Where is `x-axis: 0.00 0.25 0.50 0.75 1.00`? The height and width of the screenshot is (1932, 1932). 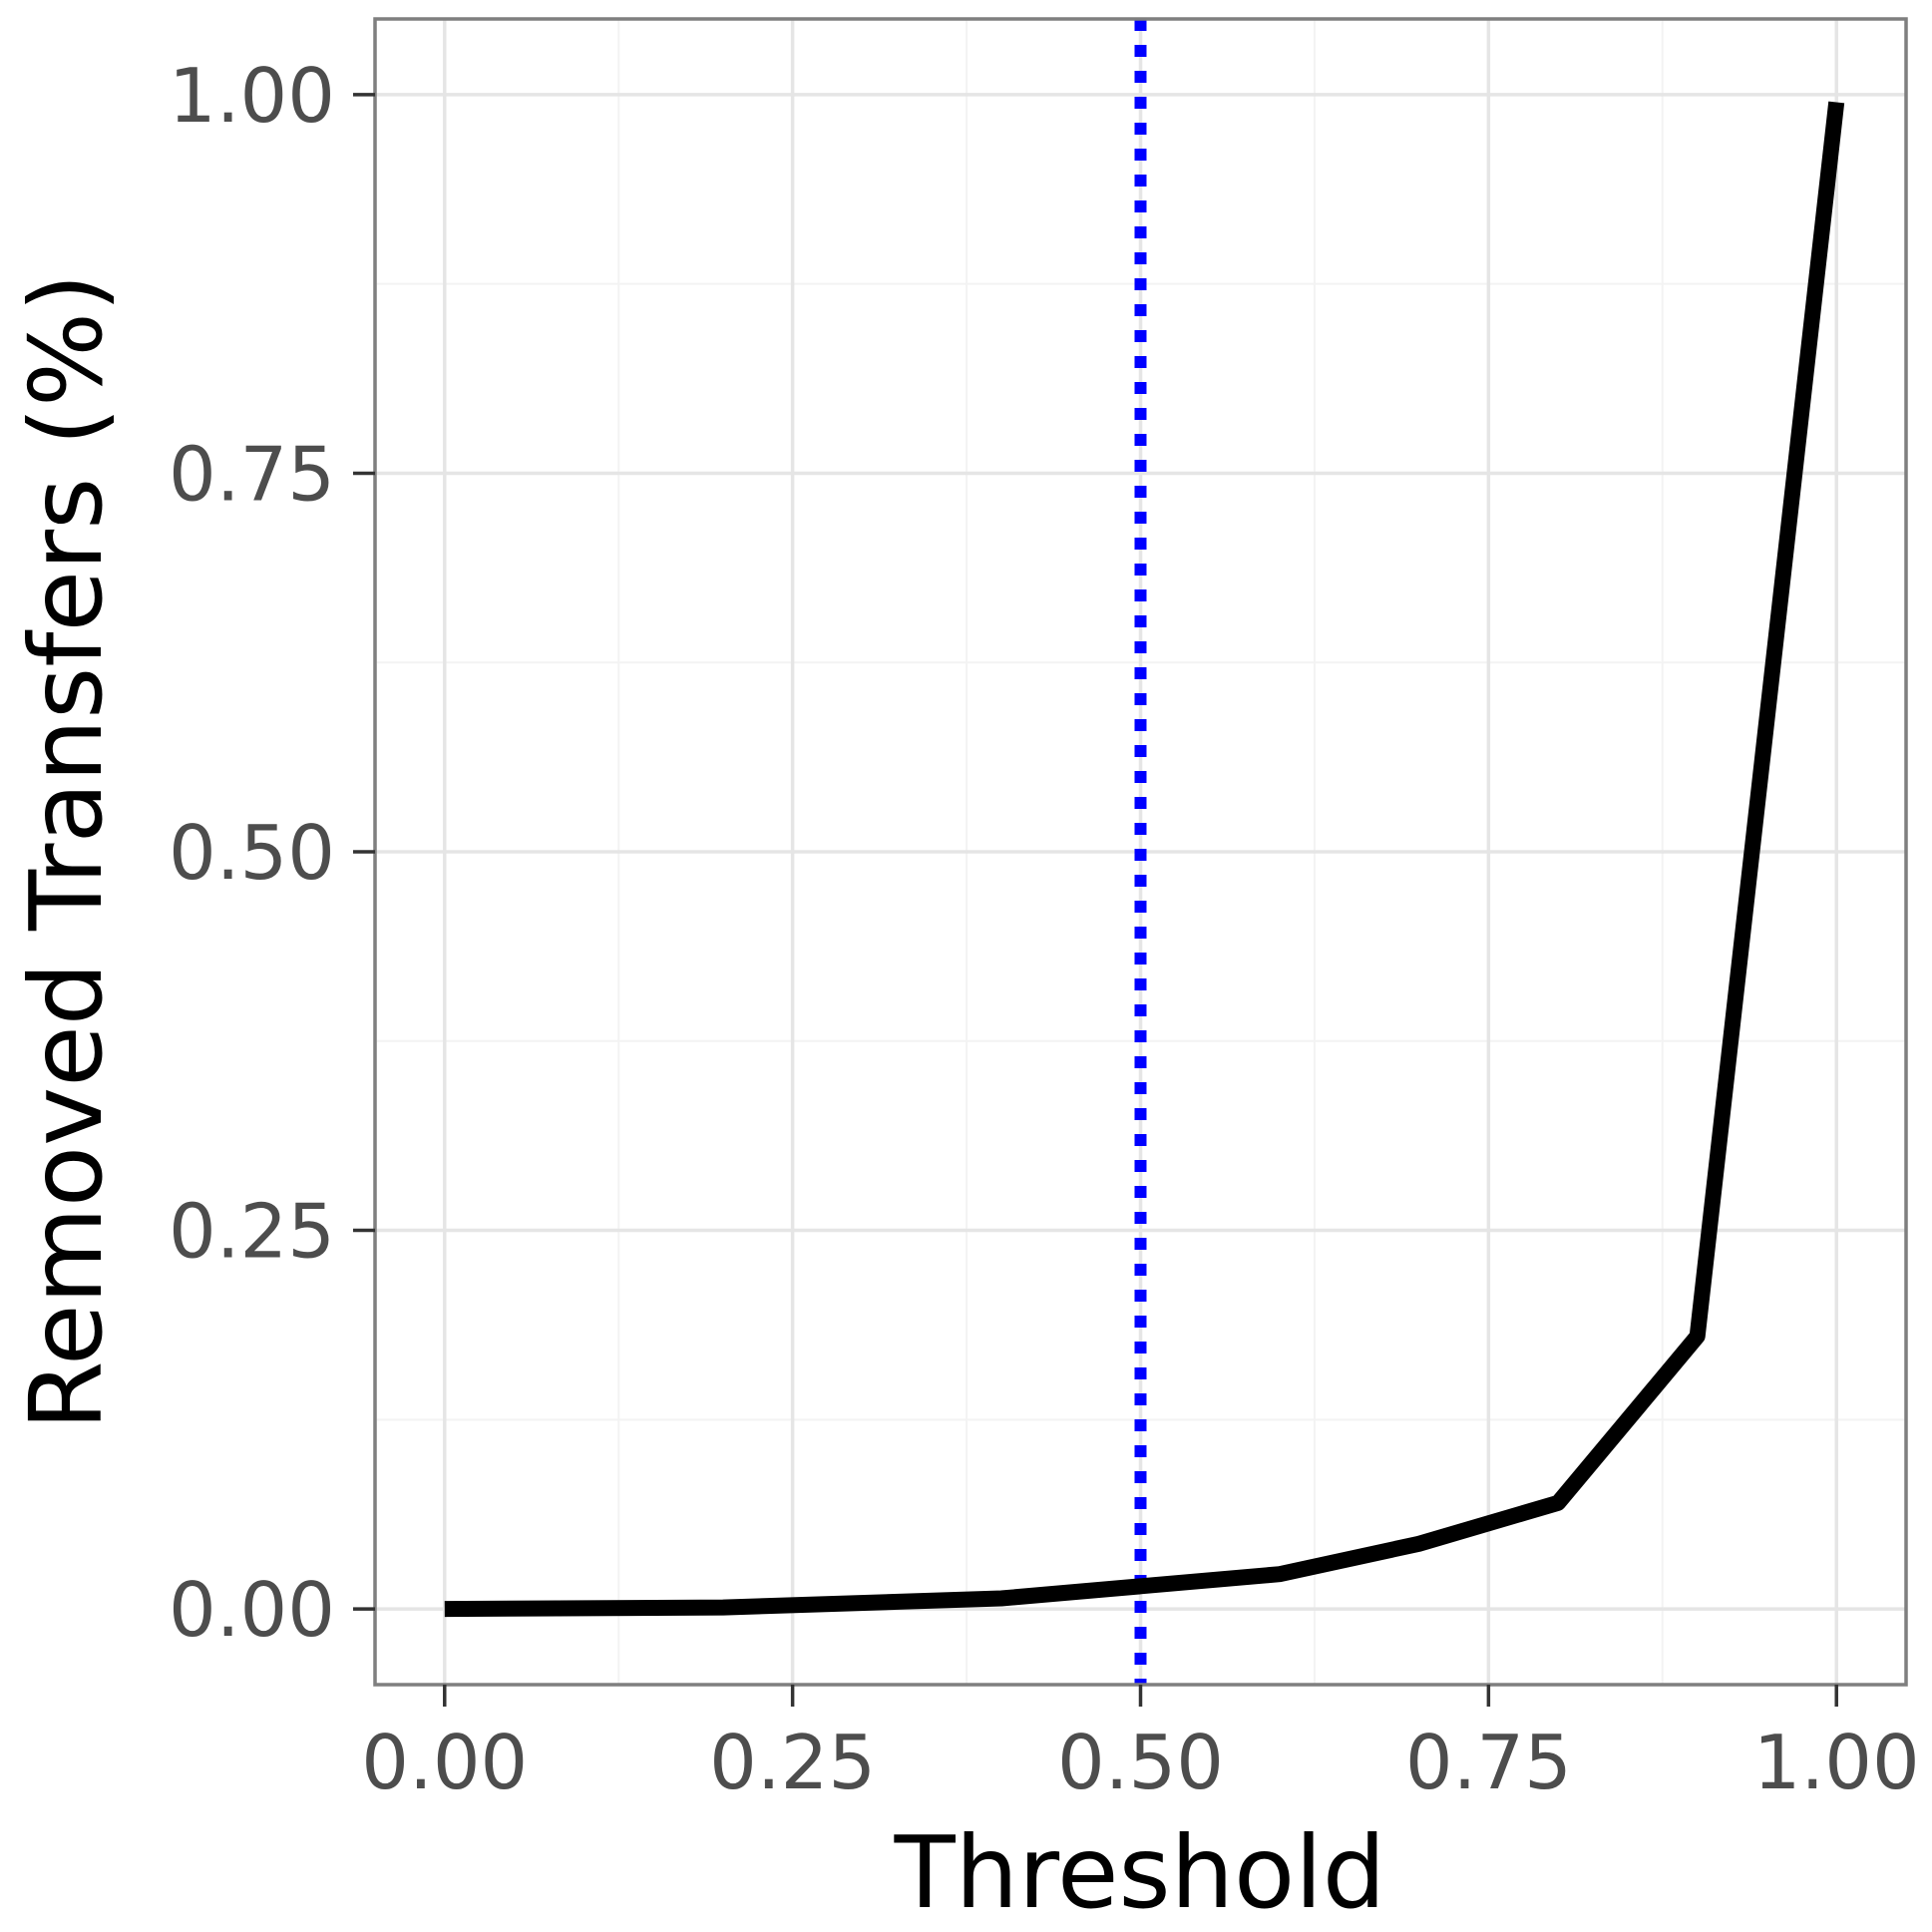 x-axis: 0.00 0.25 0.50 0.75 1.00 is located at coordinates (1141, 1746).